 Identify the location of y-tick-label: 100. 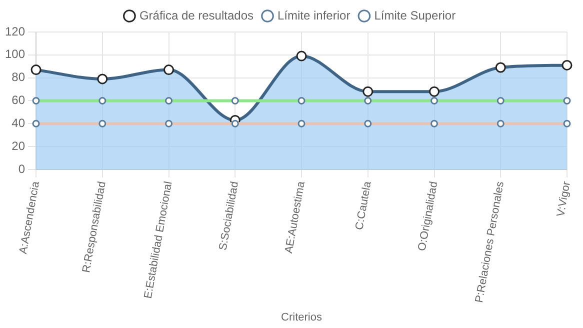
(15, 54).